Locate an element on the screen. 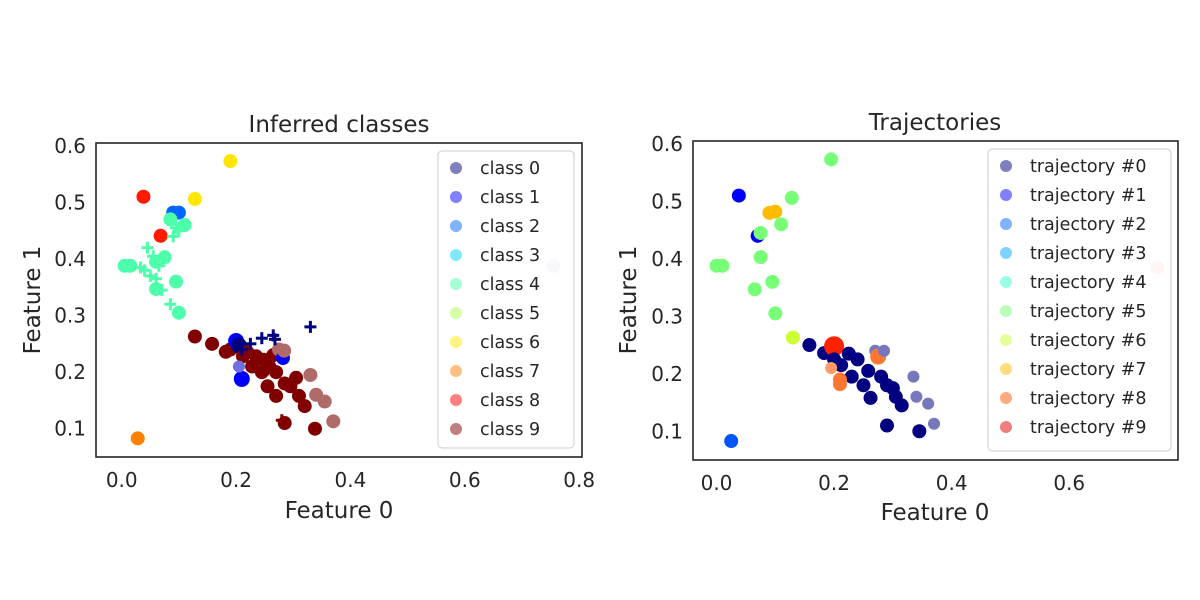 The height and width of the screenshot is (600, 1200). legend-entry: class 9 is located at coordinates (495, 430).